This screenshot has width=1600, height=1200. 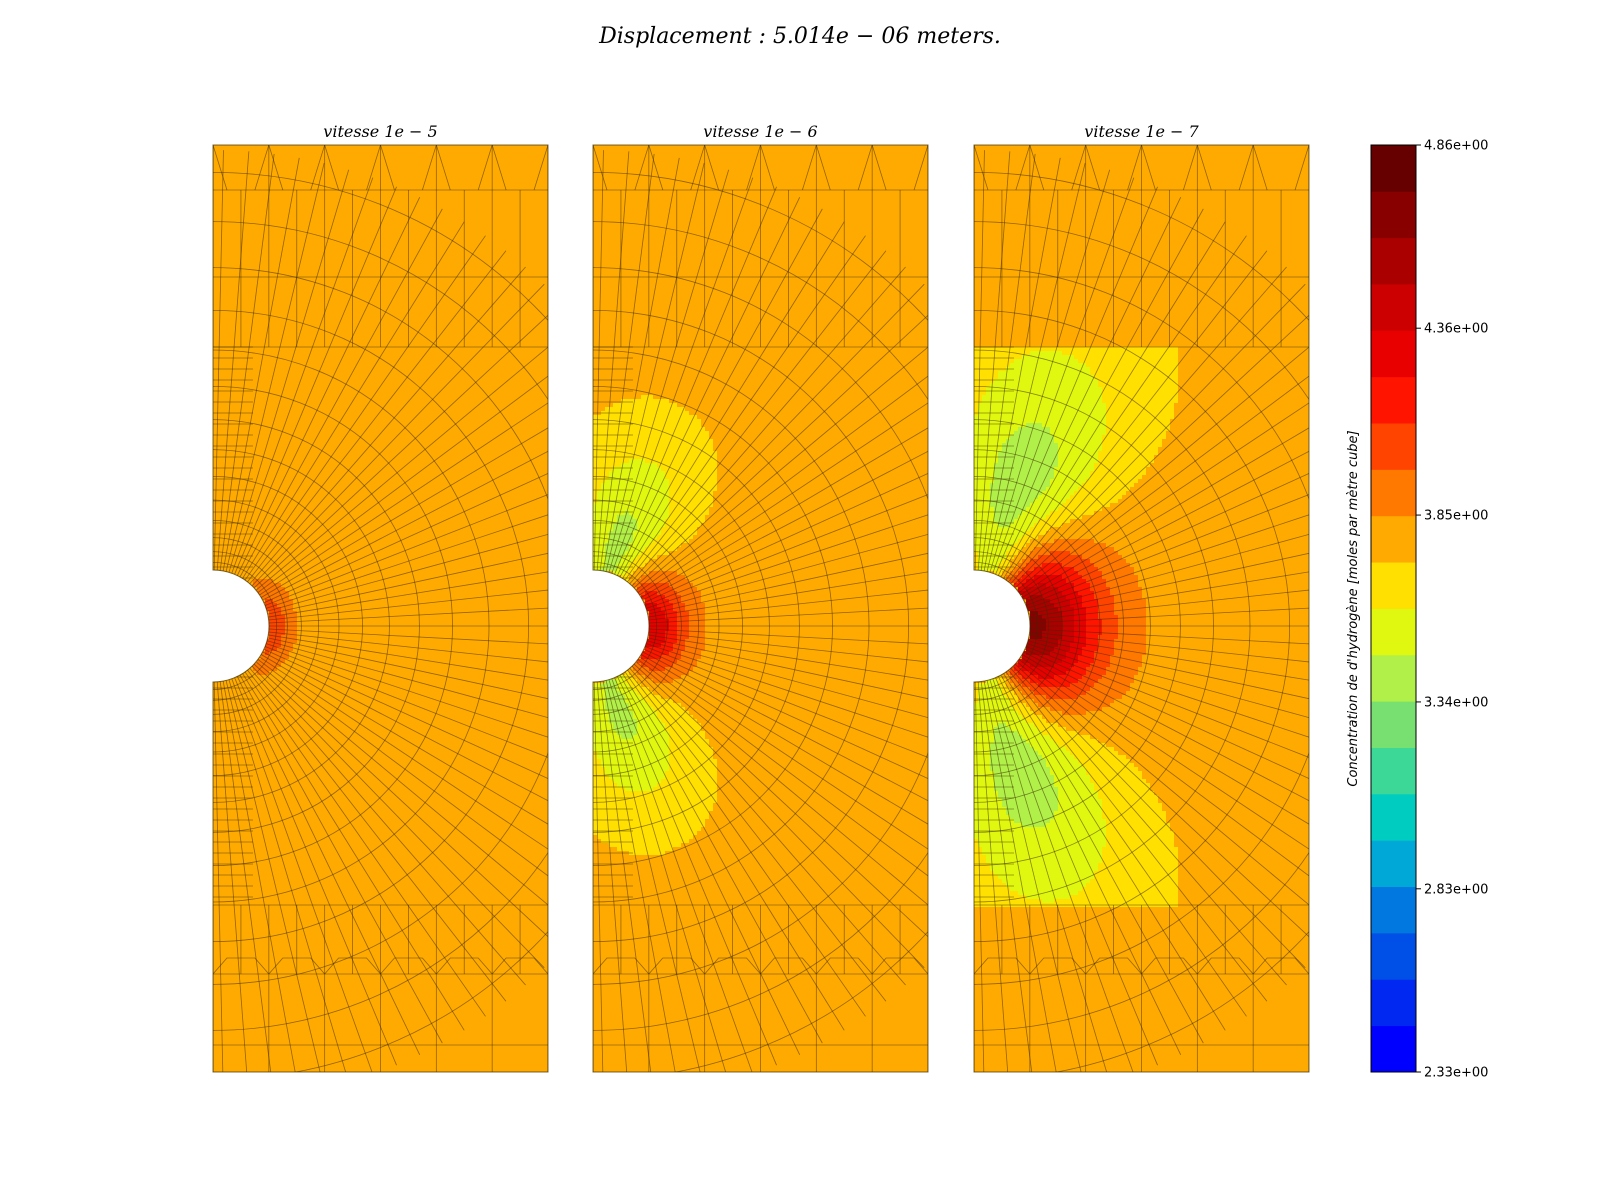 What do you see at coordinates (1456, 889) in the screenshot?
I see `colorbar-tick-label-1: 2.83e+00` at bounding box center [1456, 889].